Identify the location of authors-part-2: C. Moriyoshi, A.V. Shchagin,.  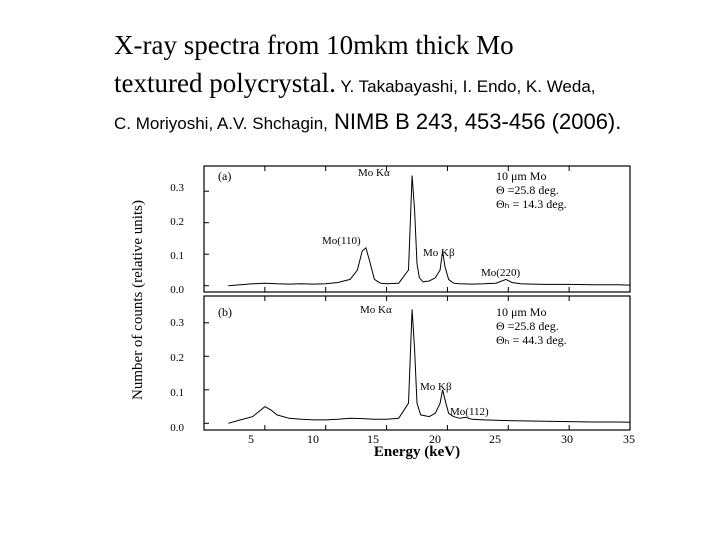
(221, 123).